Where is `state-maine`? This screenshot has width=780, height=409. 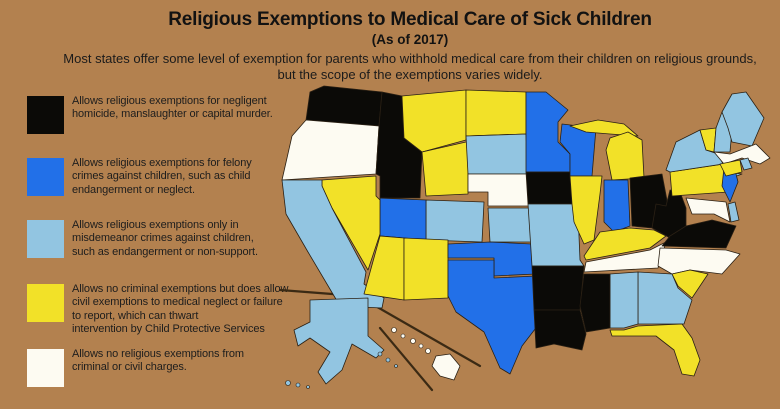 state-maine is located at coordinates (743, 119).